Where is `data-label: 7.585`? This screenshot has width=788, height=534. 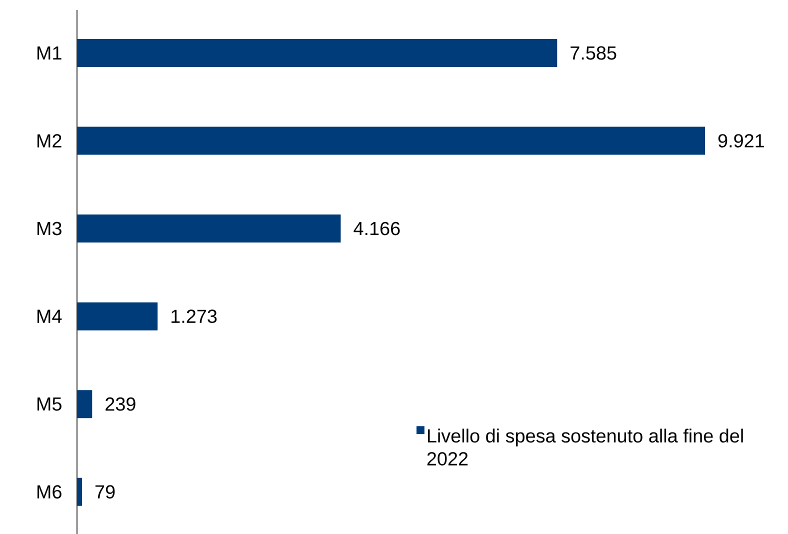 data-label: 7.585 is located at coordinates (593, 53).